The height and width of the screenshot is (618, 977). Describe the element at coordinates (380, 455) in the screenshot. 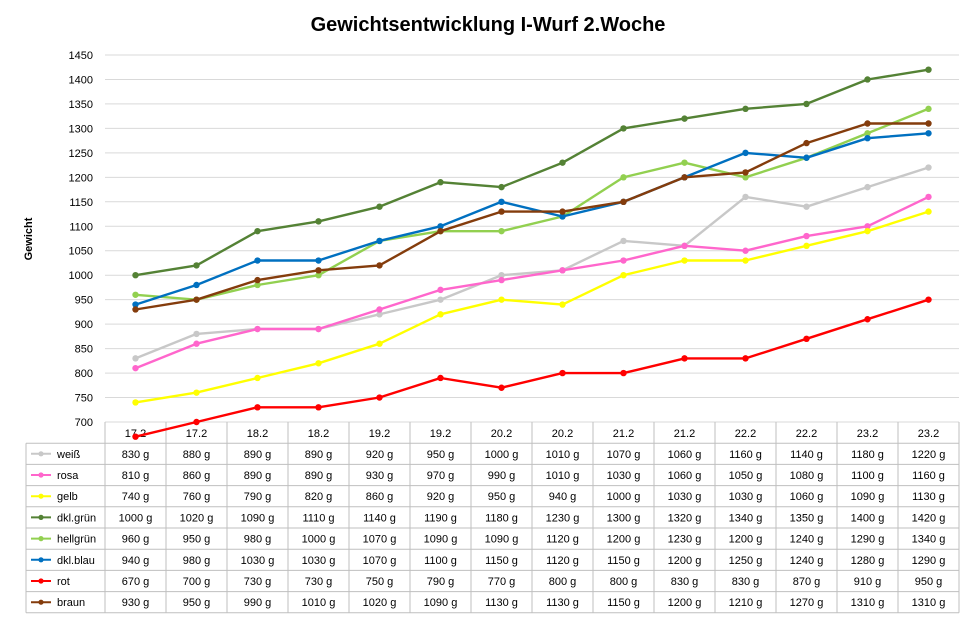

I see `data-cell: 920 g` at that location.